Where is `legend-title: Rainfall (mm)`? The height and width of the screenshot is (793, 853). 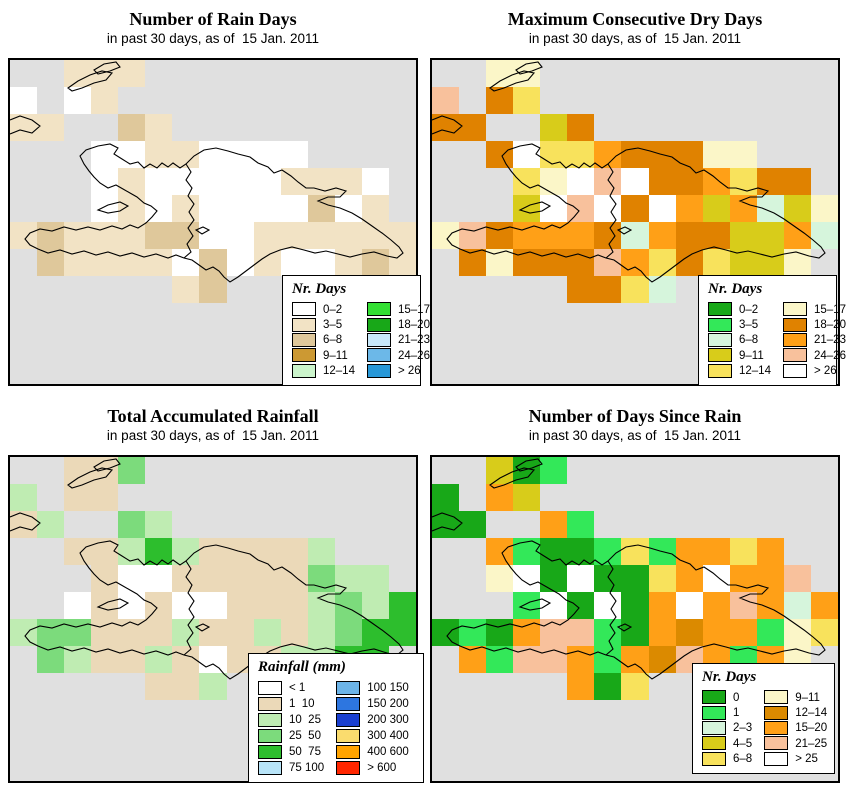
legend-title: Rainfall (mm) is located at coordinates (302, 667).